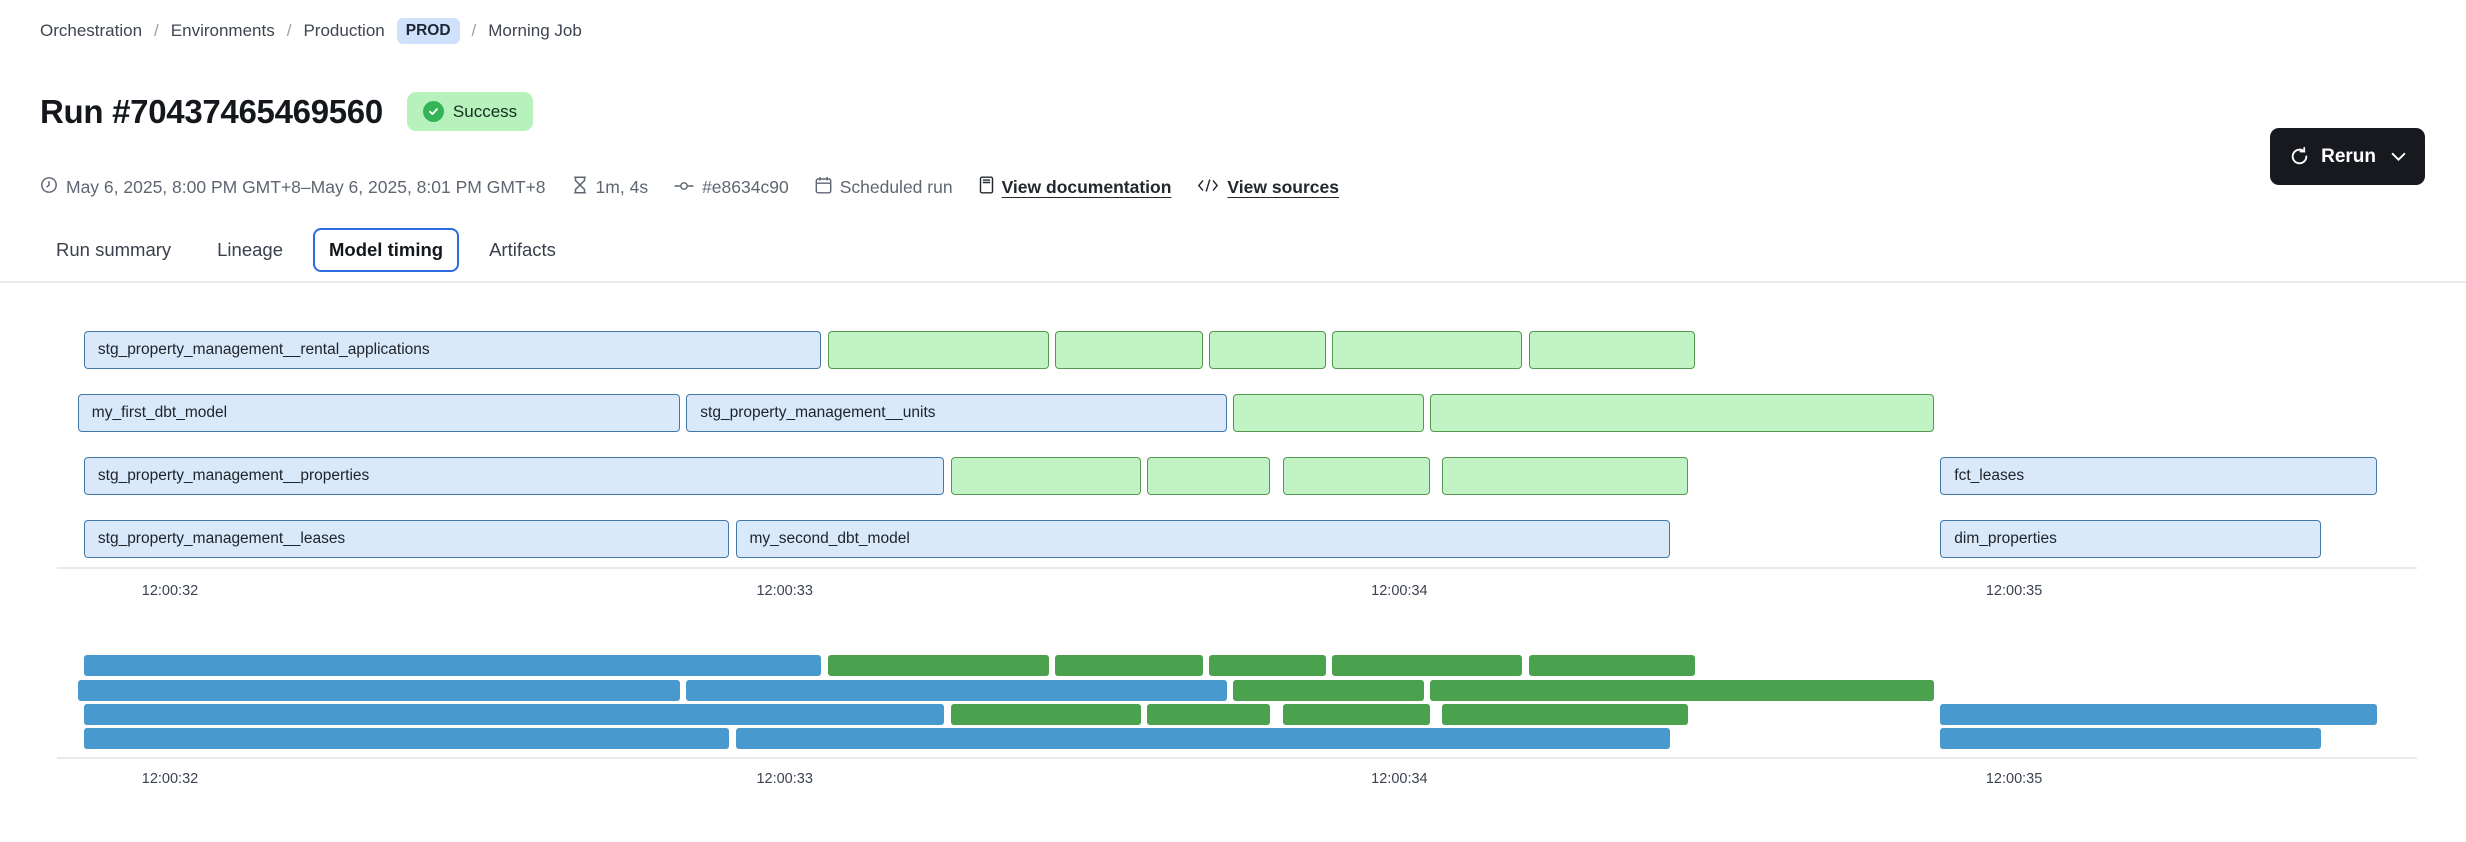  What do you see at coordinates (514, 476) in the screenshot?
I see `gantt-bar-stg_property_management__properties: stg_property_management__properties` at bounding box center [514, 476].